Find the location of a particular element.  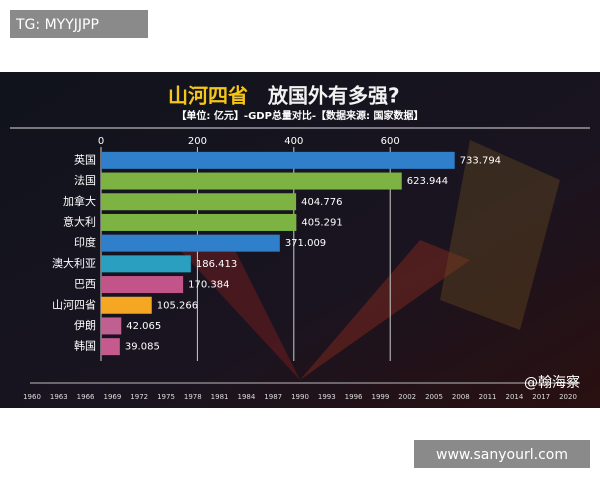

timeline-year: 1999 is located at coordinates (380, 397).